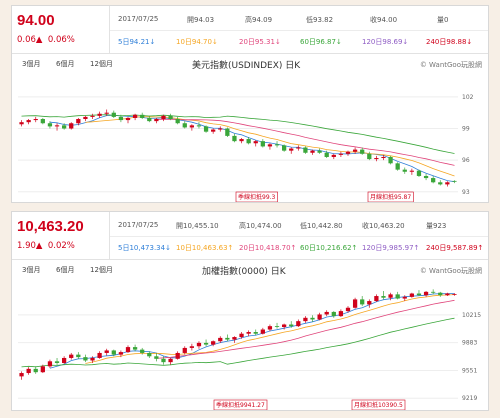 The image size is (500, 418). What do you see at coordinates (466, 160) in the screenshot?
I see `y-tick-label: 96` at bounding box center [466, 160].